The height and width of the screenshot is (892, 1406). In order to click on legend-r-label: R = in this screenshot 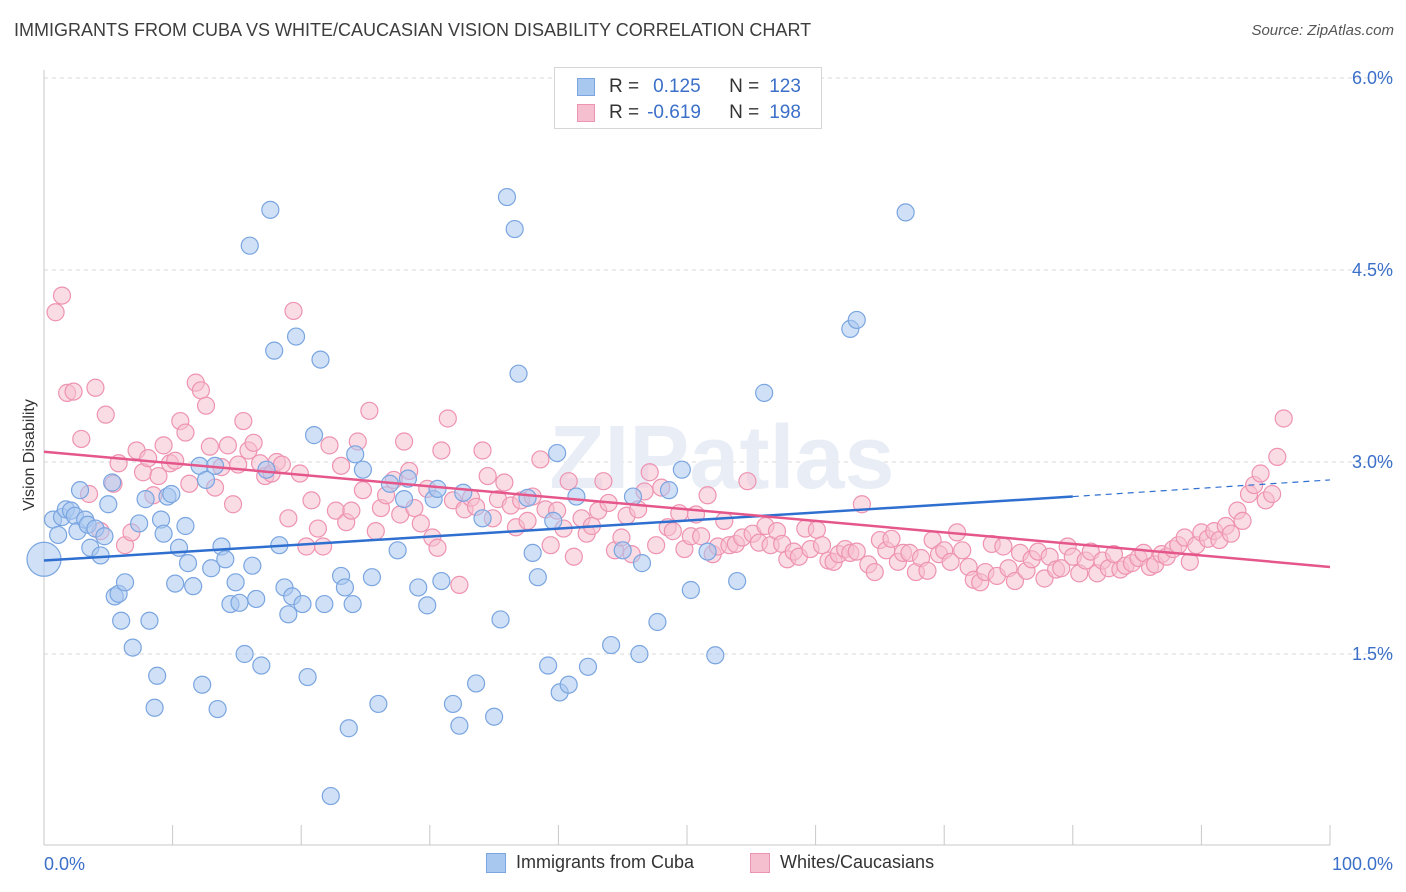, I will do `click(624, 112)`.